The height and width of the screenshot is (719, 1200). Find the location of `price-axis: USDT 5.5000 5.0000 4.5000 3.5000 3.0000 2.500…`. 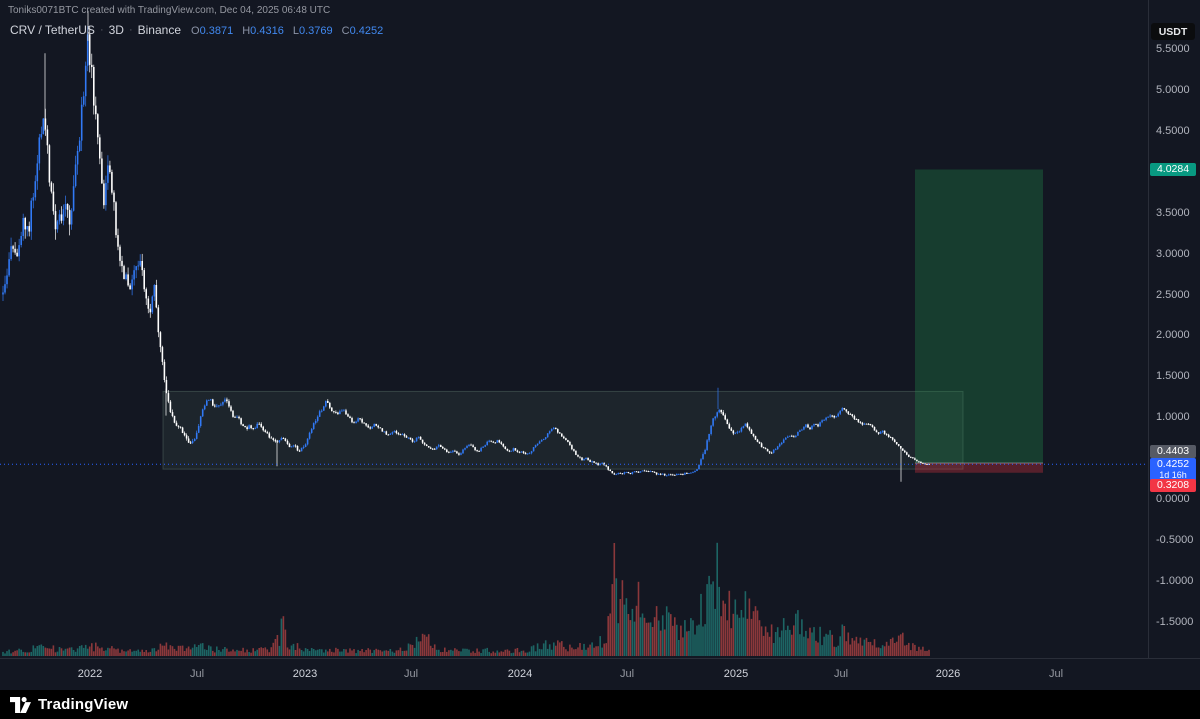

price-axis: USDT 5.5000 5.0000 4.5000 3.5000 3.0000 2.500… is located at coordinates (1174, 345).